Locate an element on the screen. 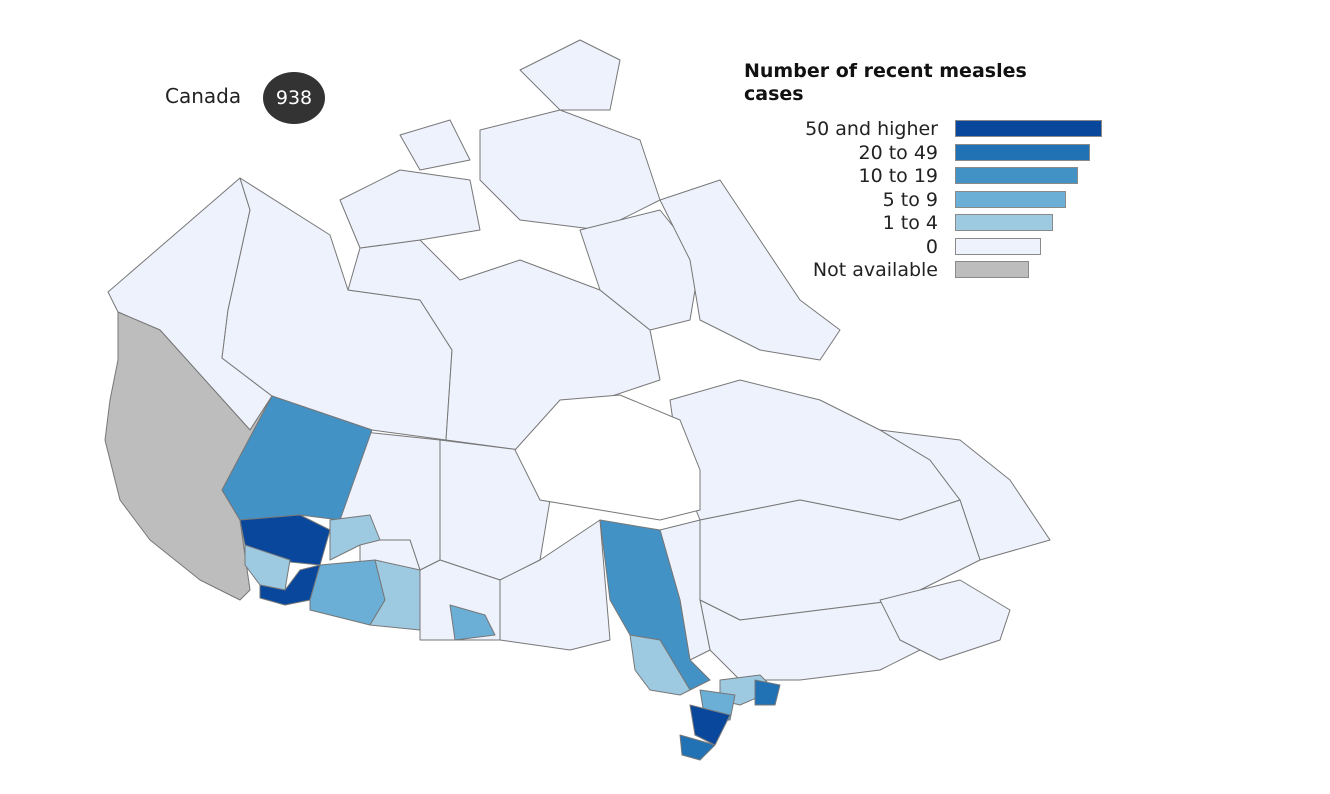  region-british-columbia is located at coordinates (188, 456).